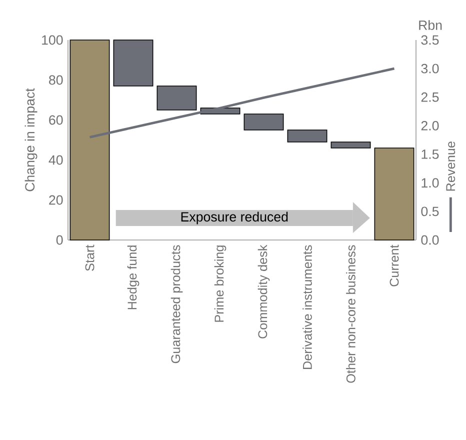 The height and width of the screenshot is (440, 466). What do you see at coordinates (56, 120) in the screenshot?
I see `y-tick-label: 60` at bounding box center [56, 120].